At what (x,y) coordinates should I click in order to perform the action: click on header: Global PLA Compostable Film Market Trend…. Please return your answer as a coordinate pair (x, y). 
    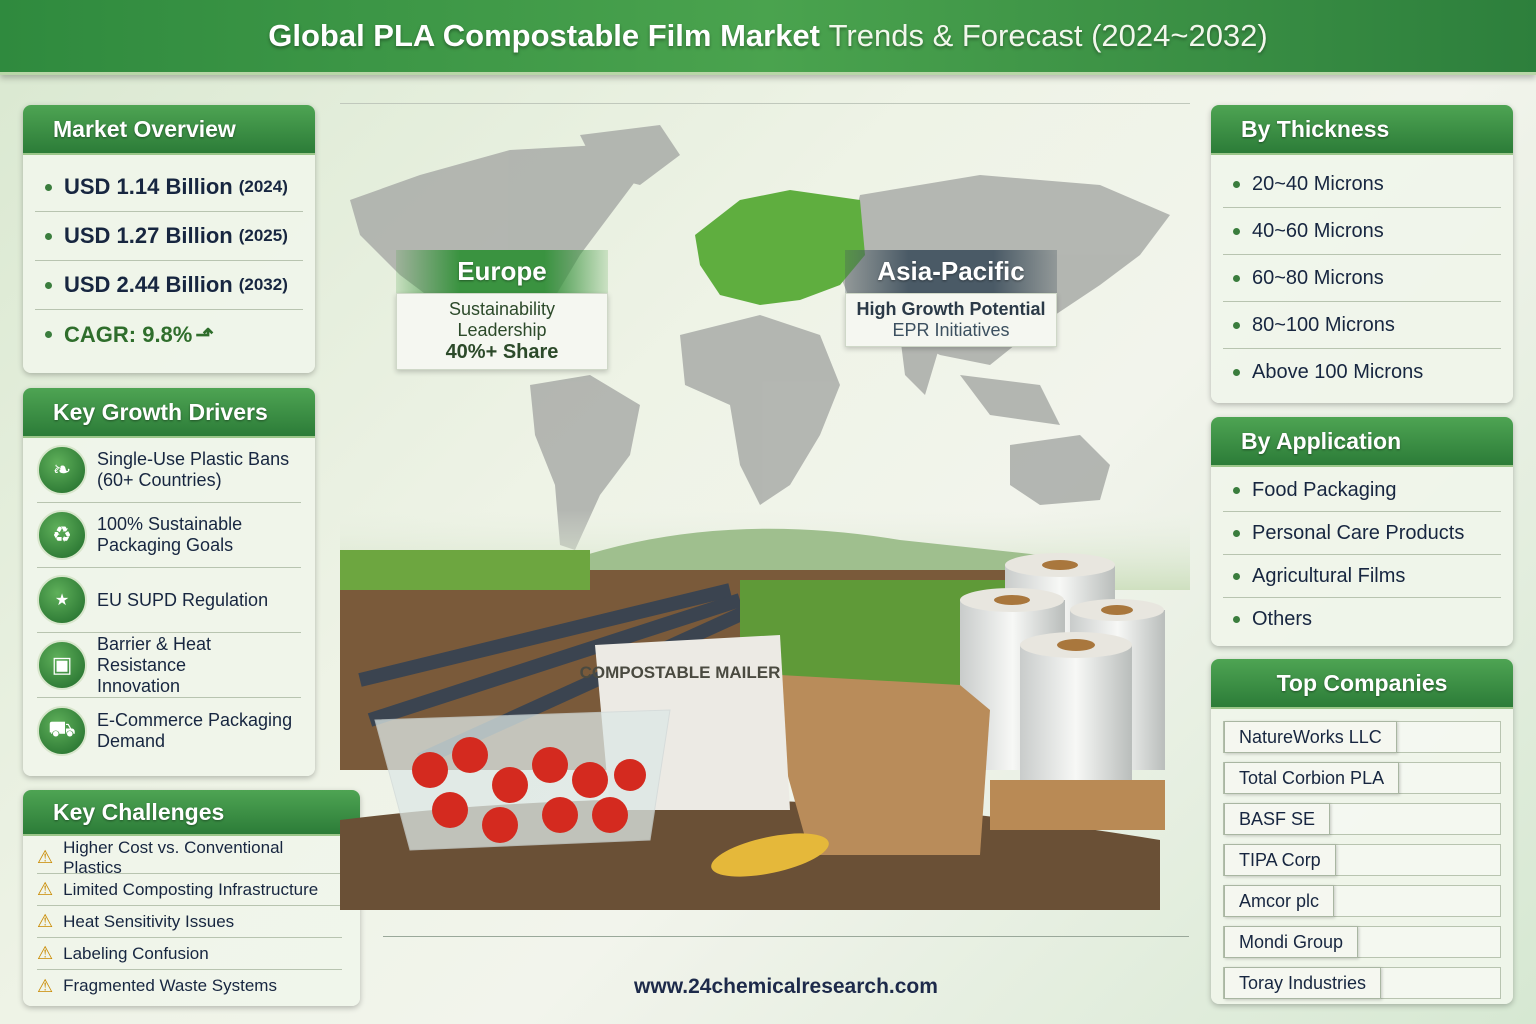
    Looking at the image, I should click on (768, 37).